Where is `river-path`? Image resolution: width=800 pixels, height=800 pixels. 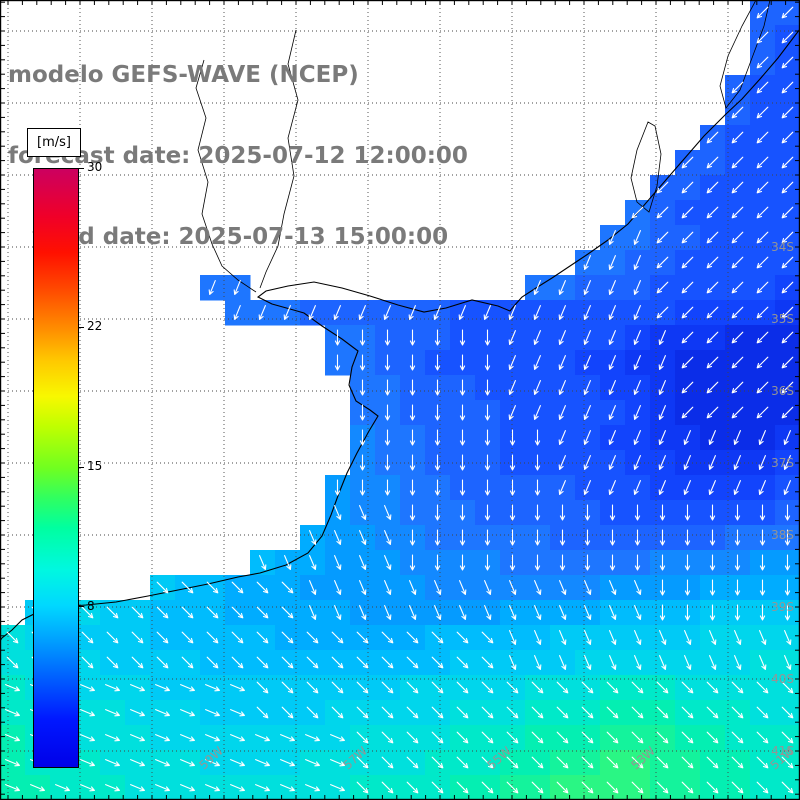 river-path is located at coordinates (226, 176).